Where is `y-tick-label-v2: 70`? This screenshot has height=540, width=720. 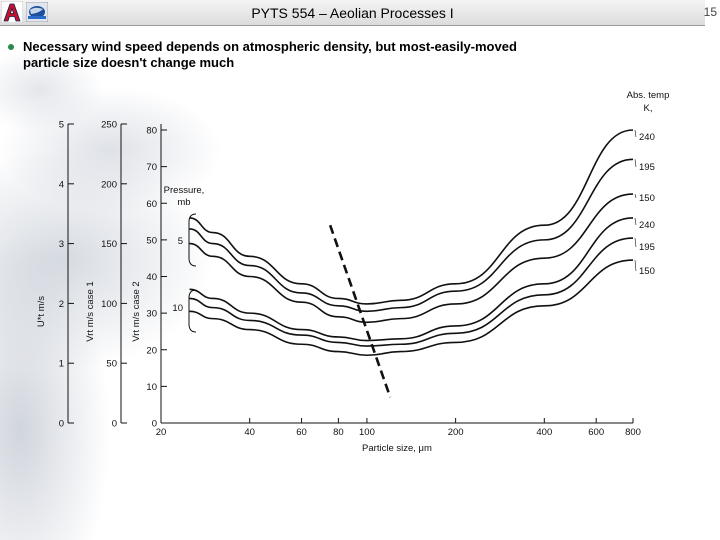 y-tick-label-v2: 70 is located at coordinates (151, 167).